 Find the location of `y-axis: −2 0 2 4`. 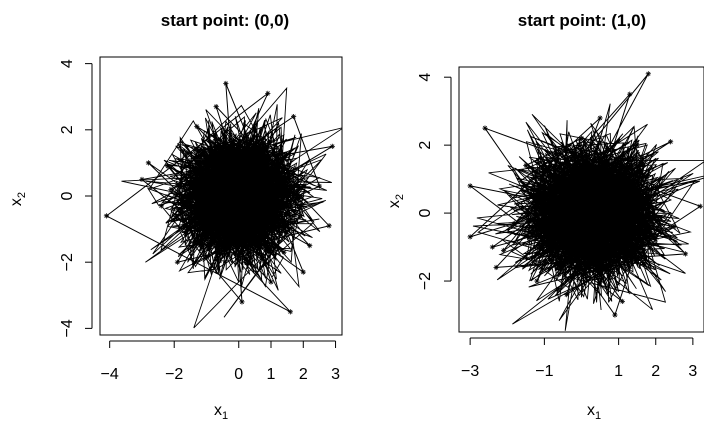

y-axis: −2 0 2 4 is located at coordinates (434, 181).